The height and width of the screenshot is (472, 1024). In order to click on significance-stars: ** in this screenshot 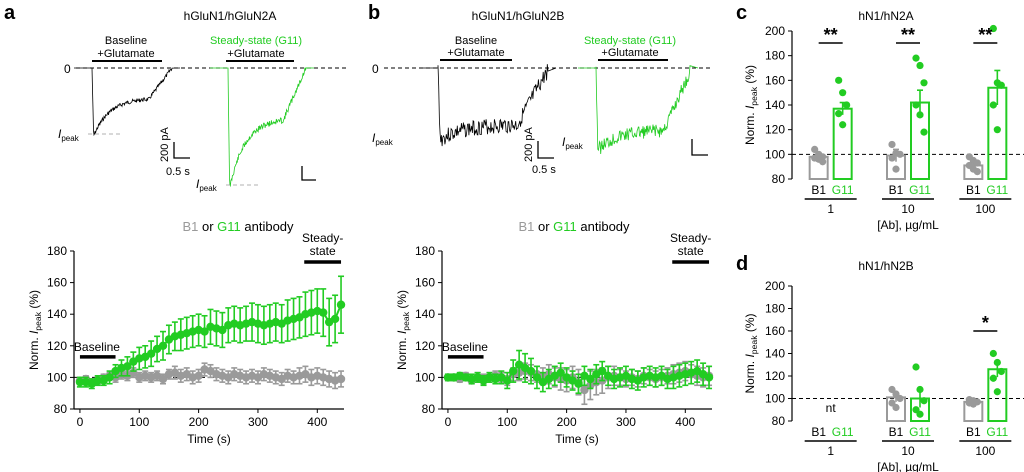, I will do `click(985, 35)`.